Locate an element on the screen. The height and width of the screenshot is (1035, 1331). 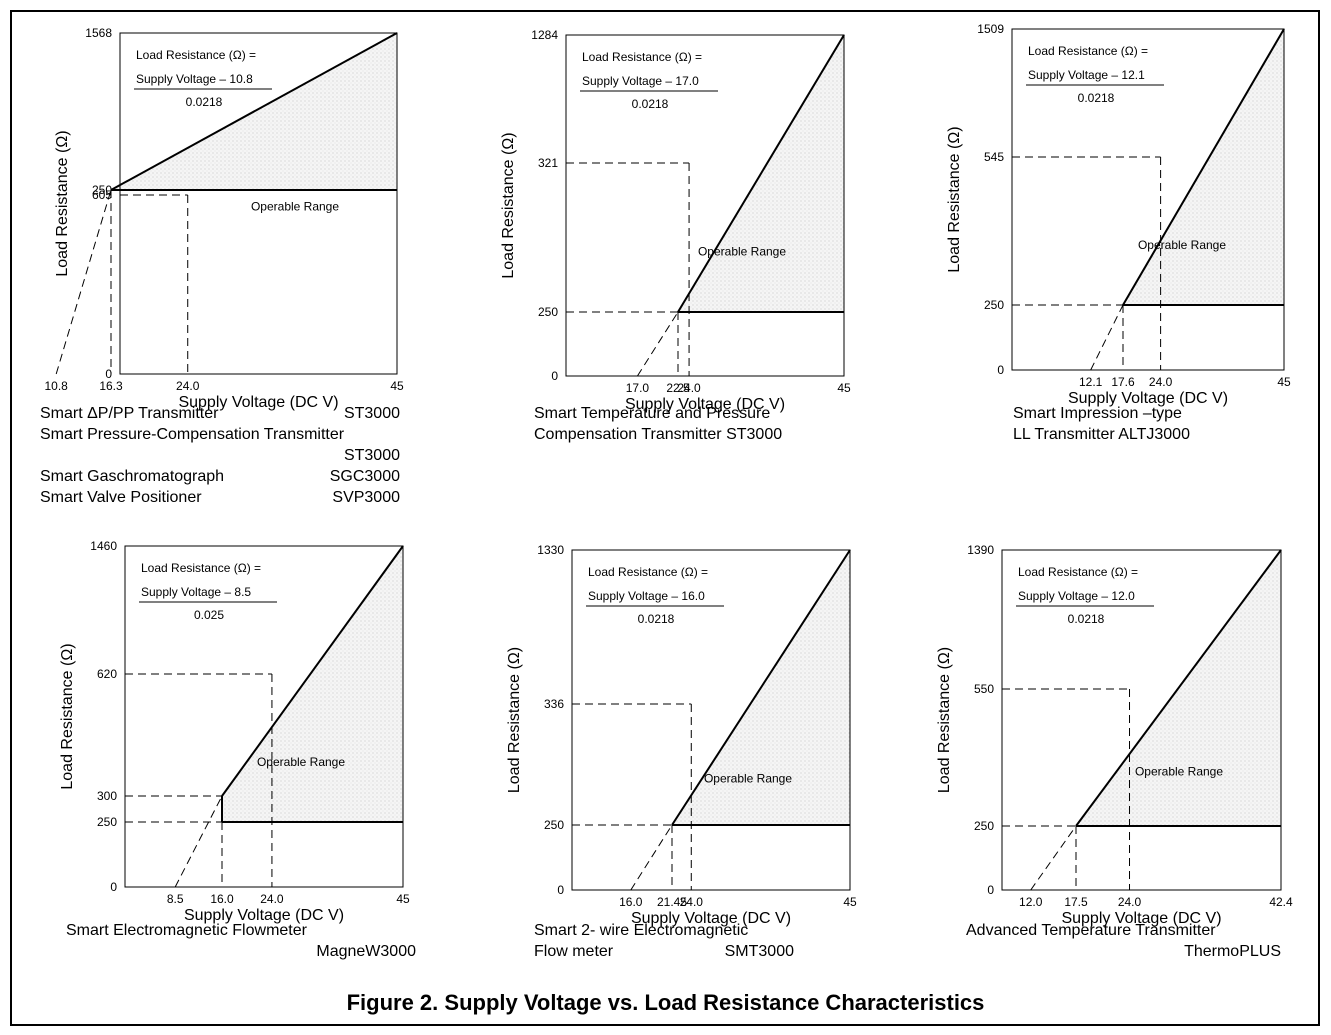
caption-text: Smart Gaschromatograph is located at coordinates (132, 476).